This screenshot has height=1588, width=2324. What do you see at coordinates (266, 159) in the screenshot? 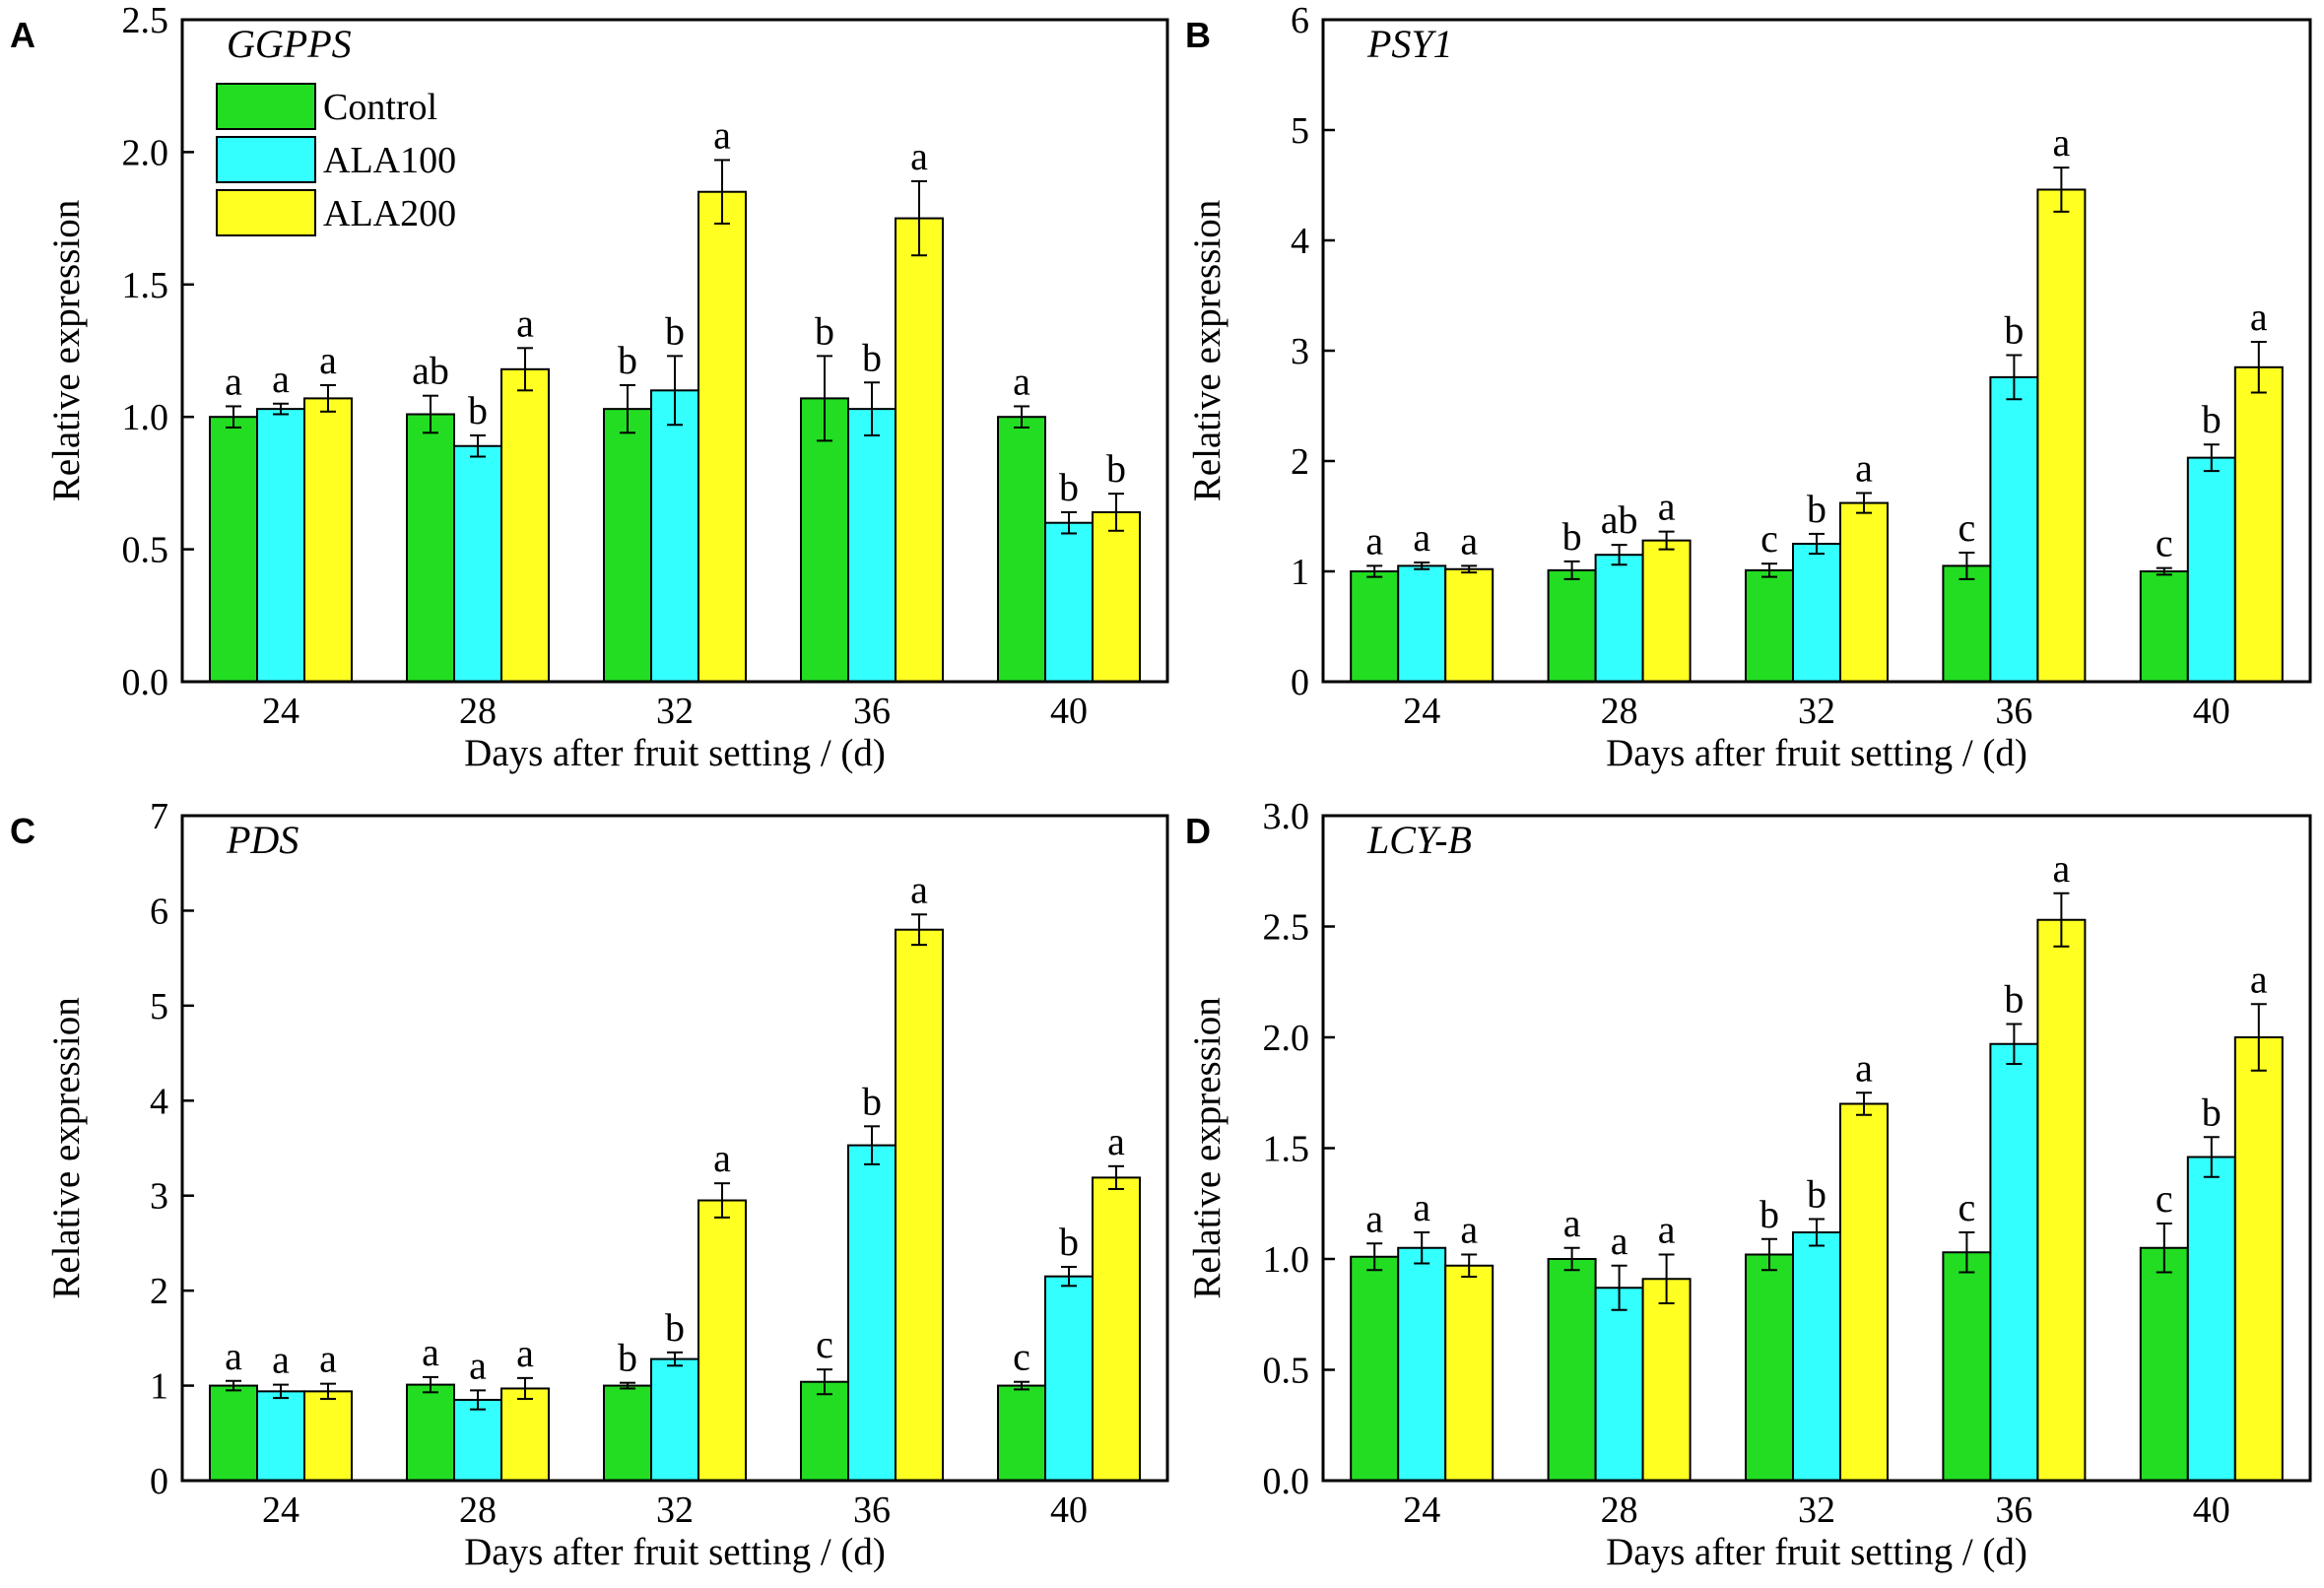
I see `legend-swatch-ala100` at bounding box center [266, 159].